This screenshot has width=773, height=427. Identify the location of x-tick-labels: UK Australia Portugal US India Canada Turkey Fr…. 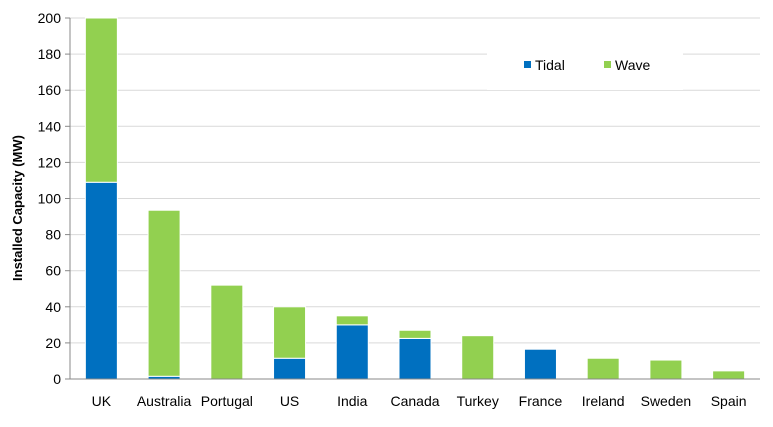
(419, 401).